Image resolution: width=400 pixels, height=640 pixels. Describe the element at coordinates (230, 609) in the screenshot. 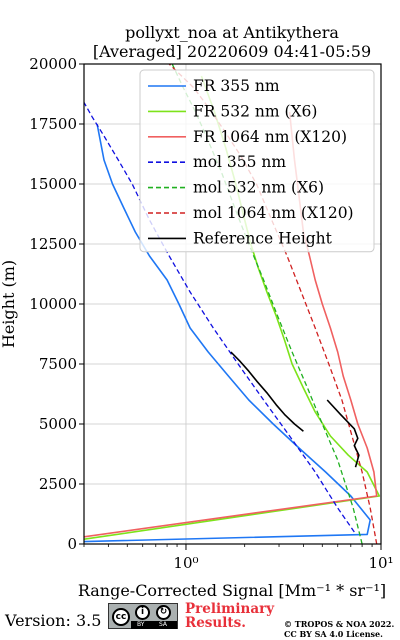

I see `preliminary-line-1: Preliminary` at that location.